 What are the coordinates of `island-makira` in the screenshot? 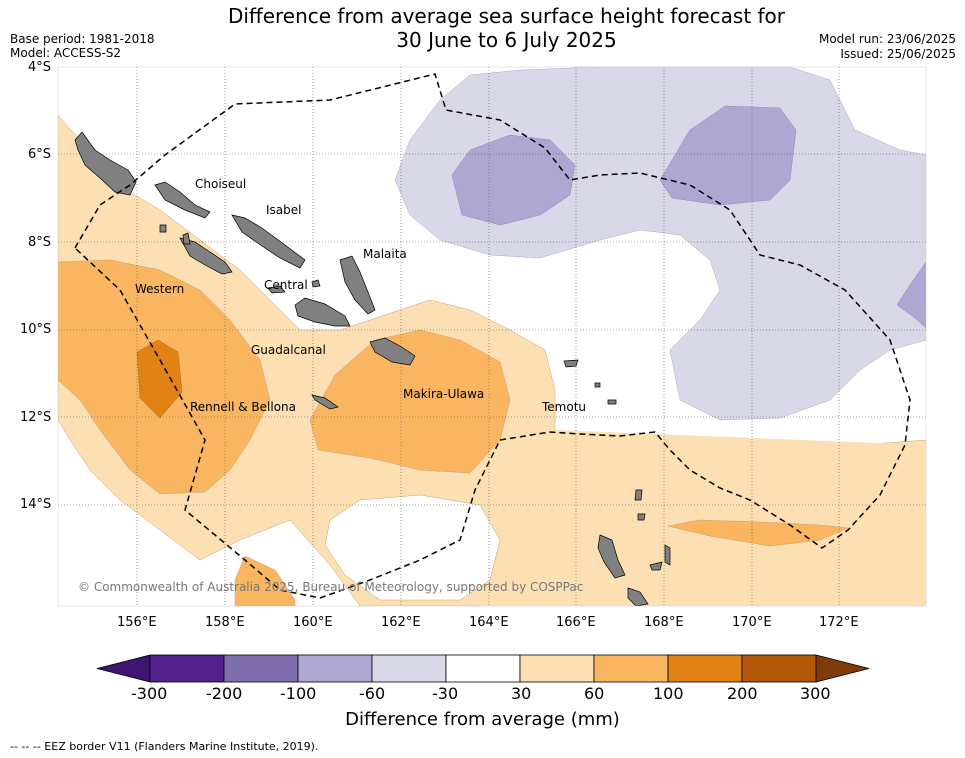 It's located at (392, 351).